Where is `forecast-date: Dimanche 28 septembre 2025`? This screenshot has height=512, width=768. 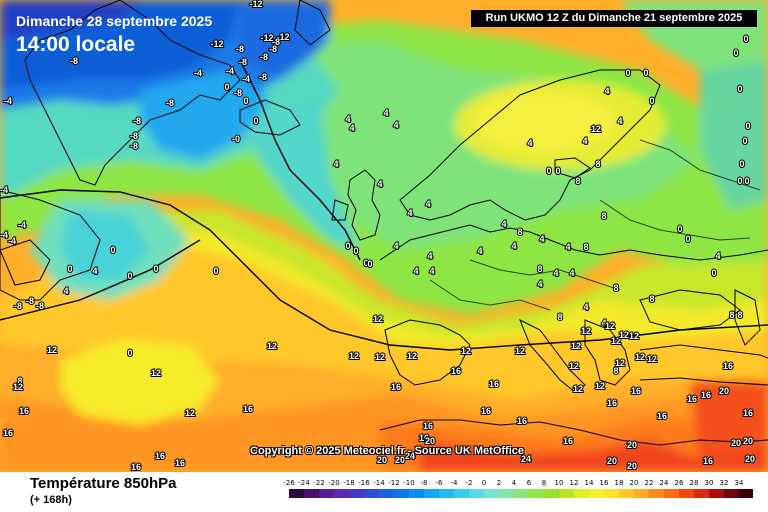
forecast-date: Dimanche 28 septembre 2025 is located at coordinates (114, 21).